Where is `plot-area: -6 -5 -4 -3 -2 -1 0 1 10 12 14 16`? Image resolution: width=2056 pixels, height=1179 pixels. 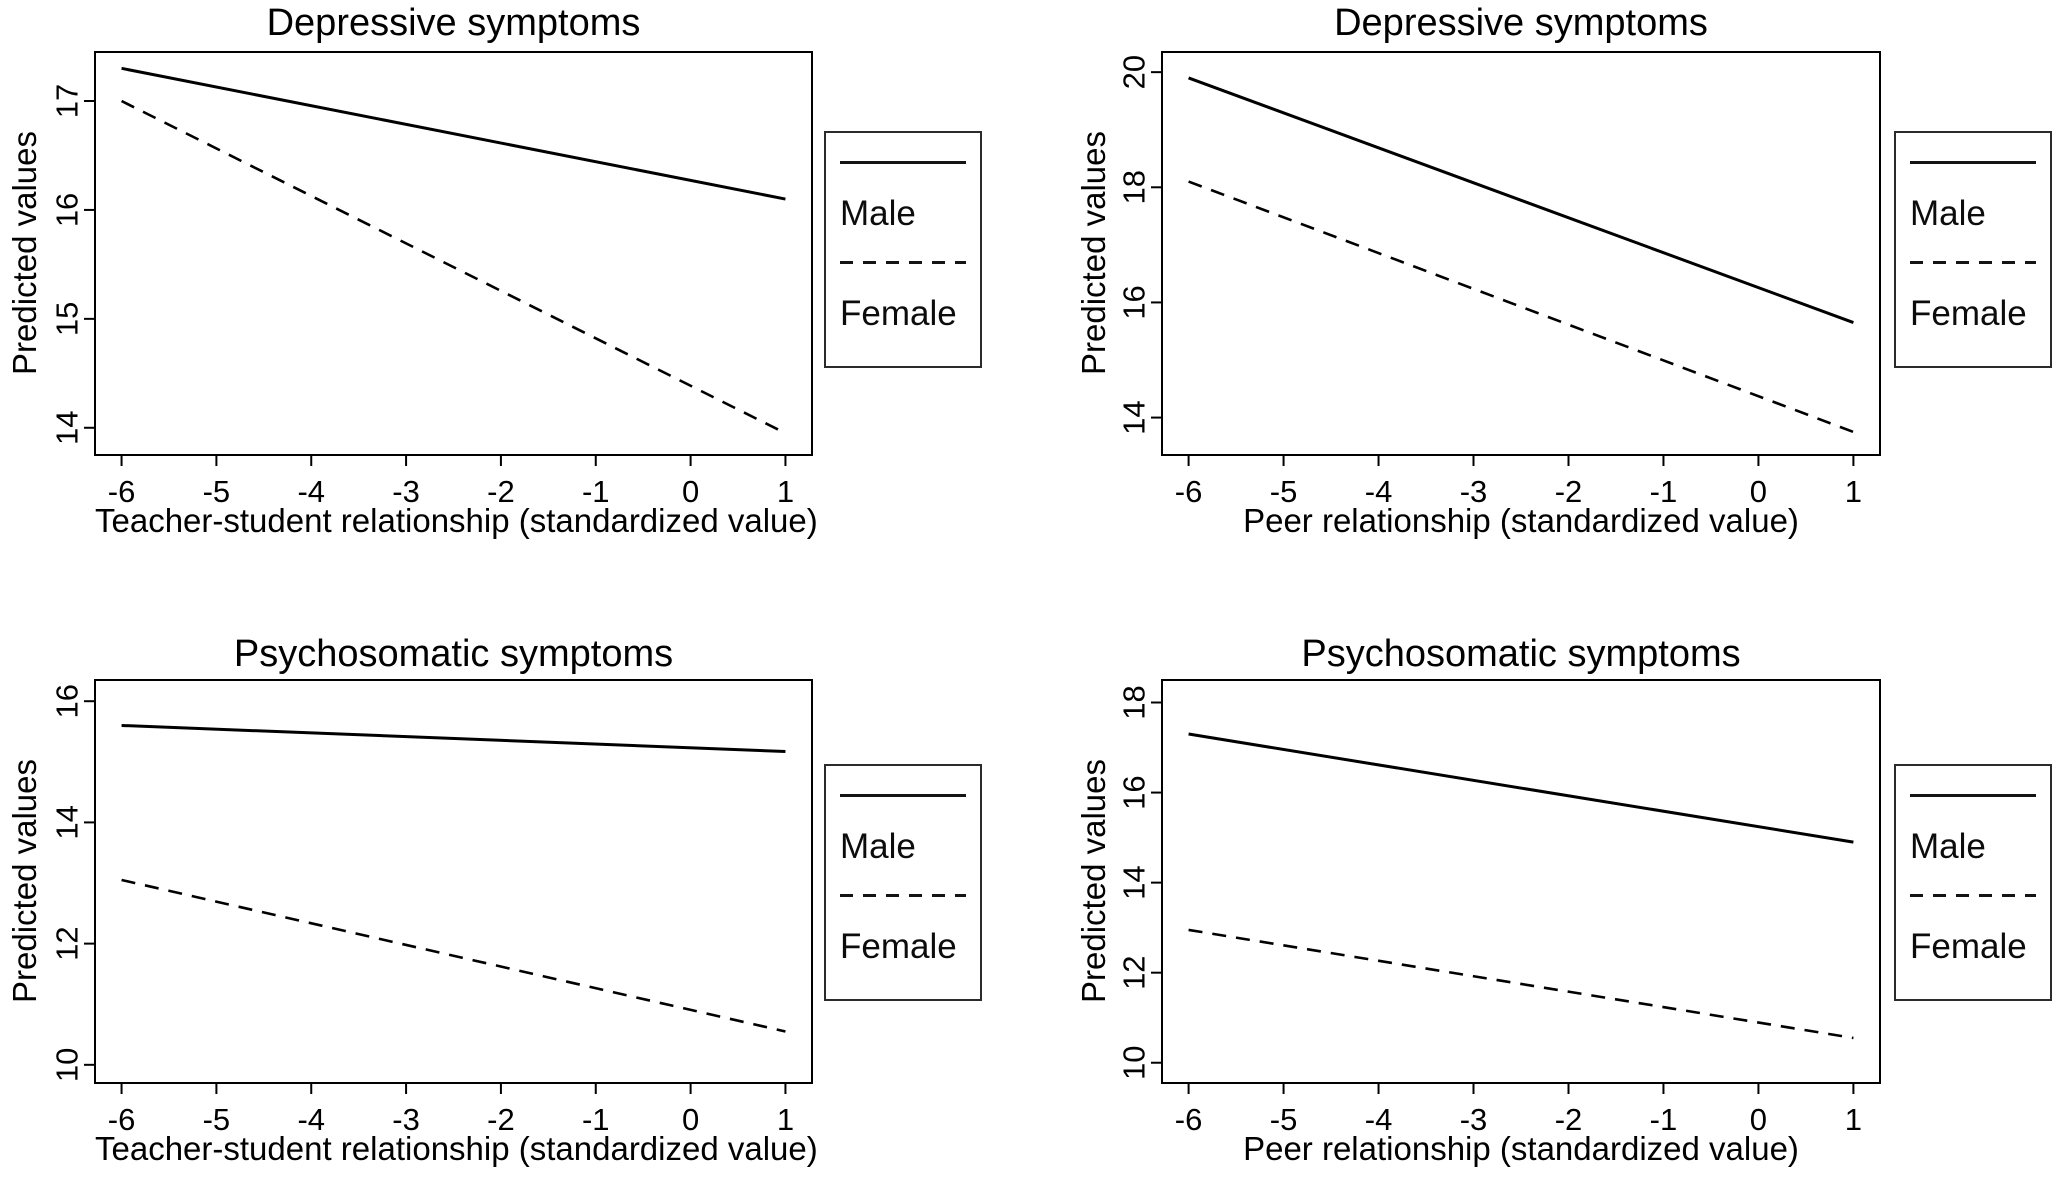
plot-area: -6 -5 -4 -3 -2 -1 0 1 10 12 14 16 is located at coordinates (431, 908).